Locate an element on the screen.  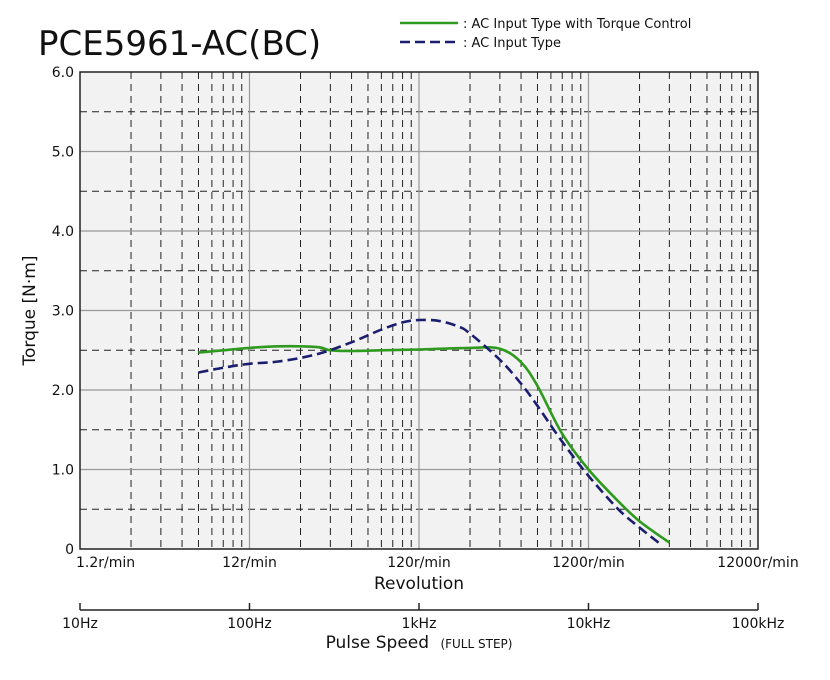
revolution-tick-label: 1.2r/min is located at coordinates (105, 563).